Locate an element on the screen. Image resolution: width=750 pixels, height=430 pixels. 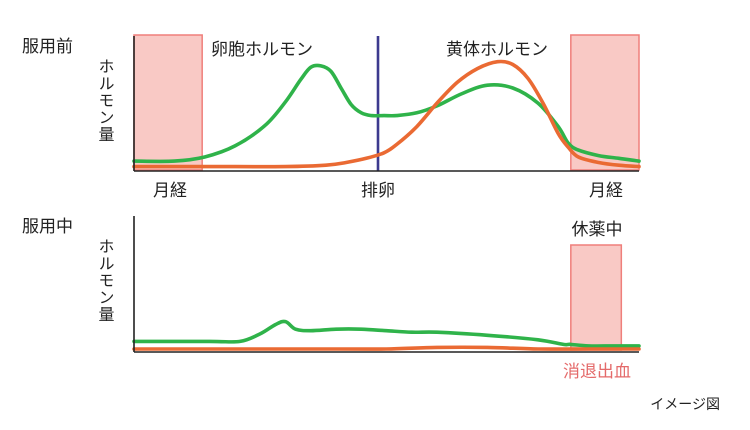
y-axis-label-during: ホルモン量 is located at coordinates (105, 280).